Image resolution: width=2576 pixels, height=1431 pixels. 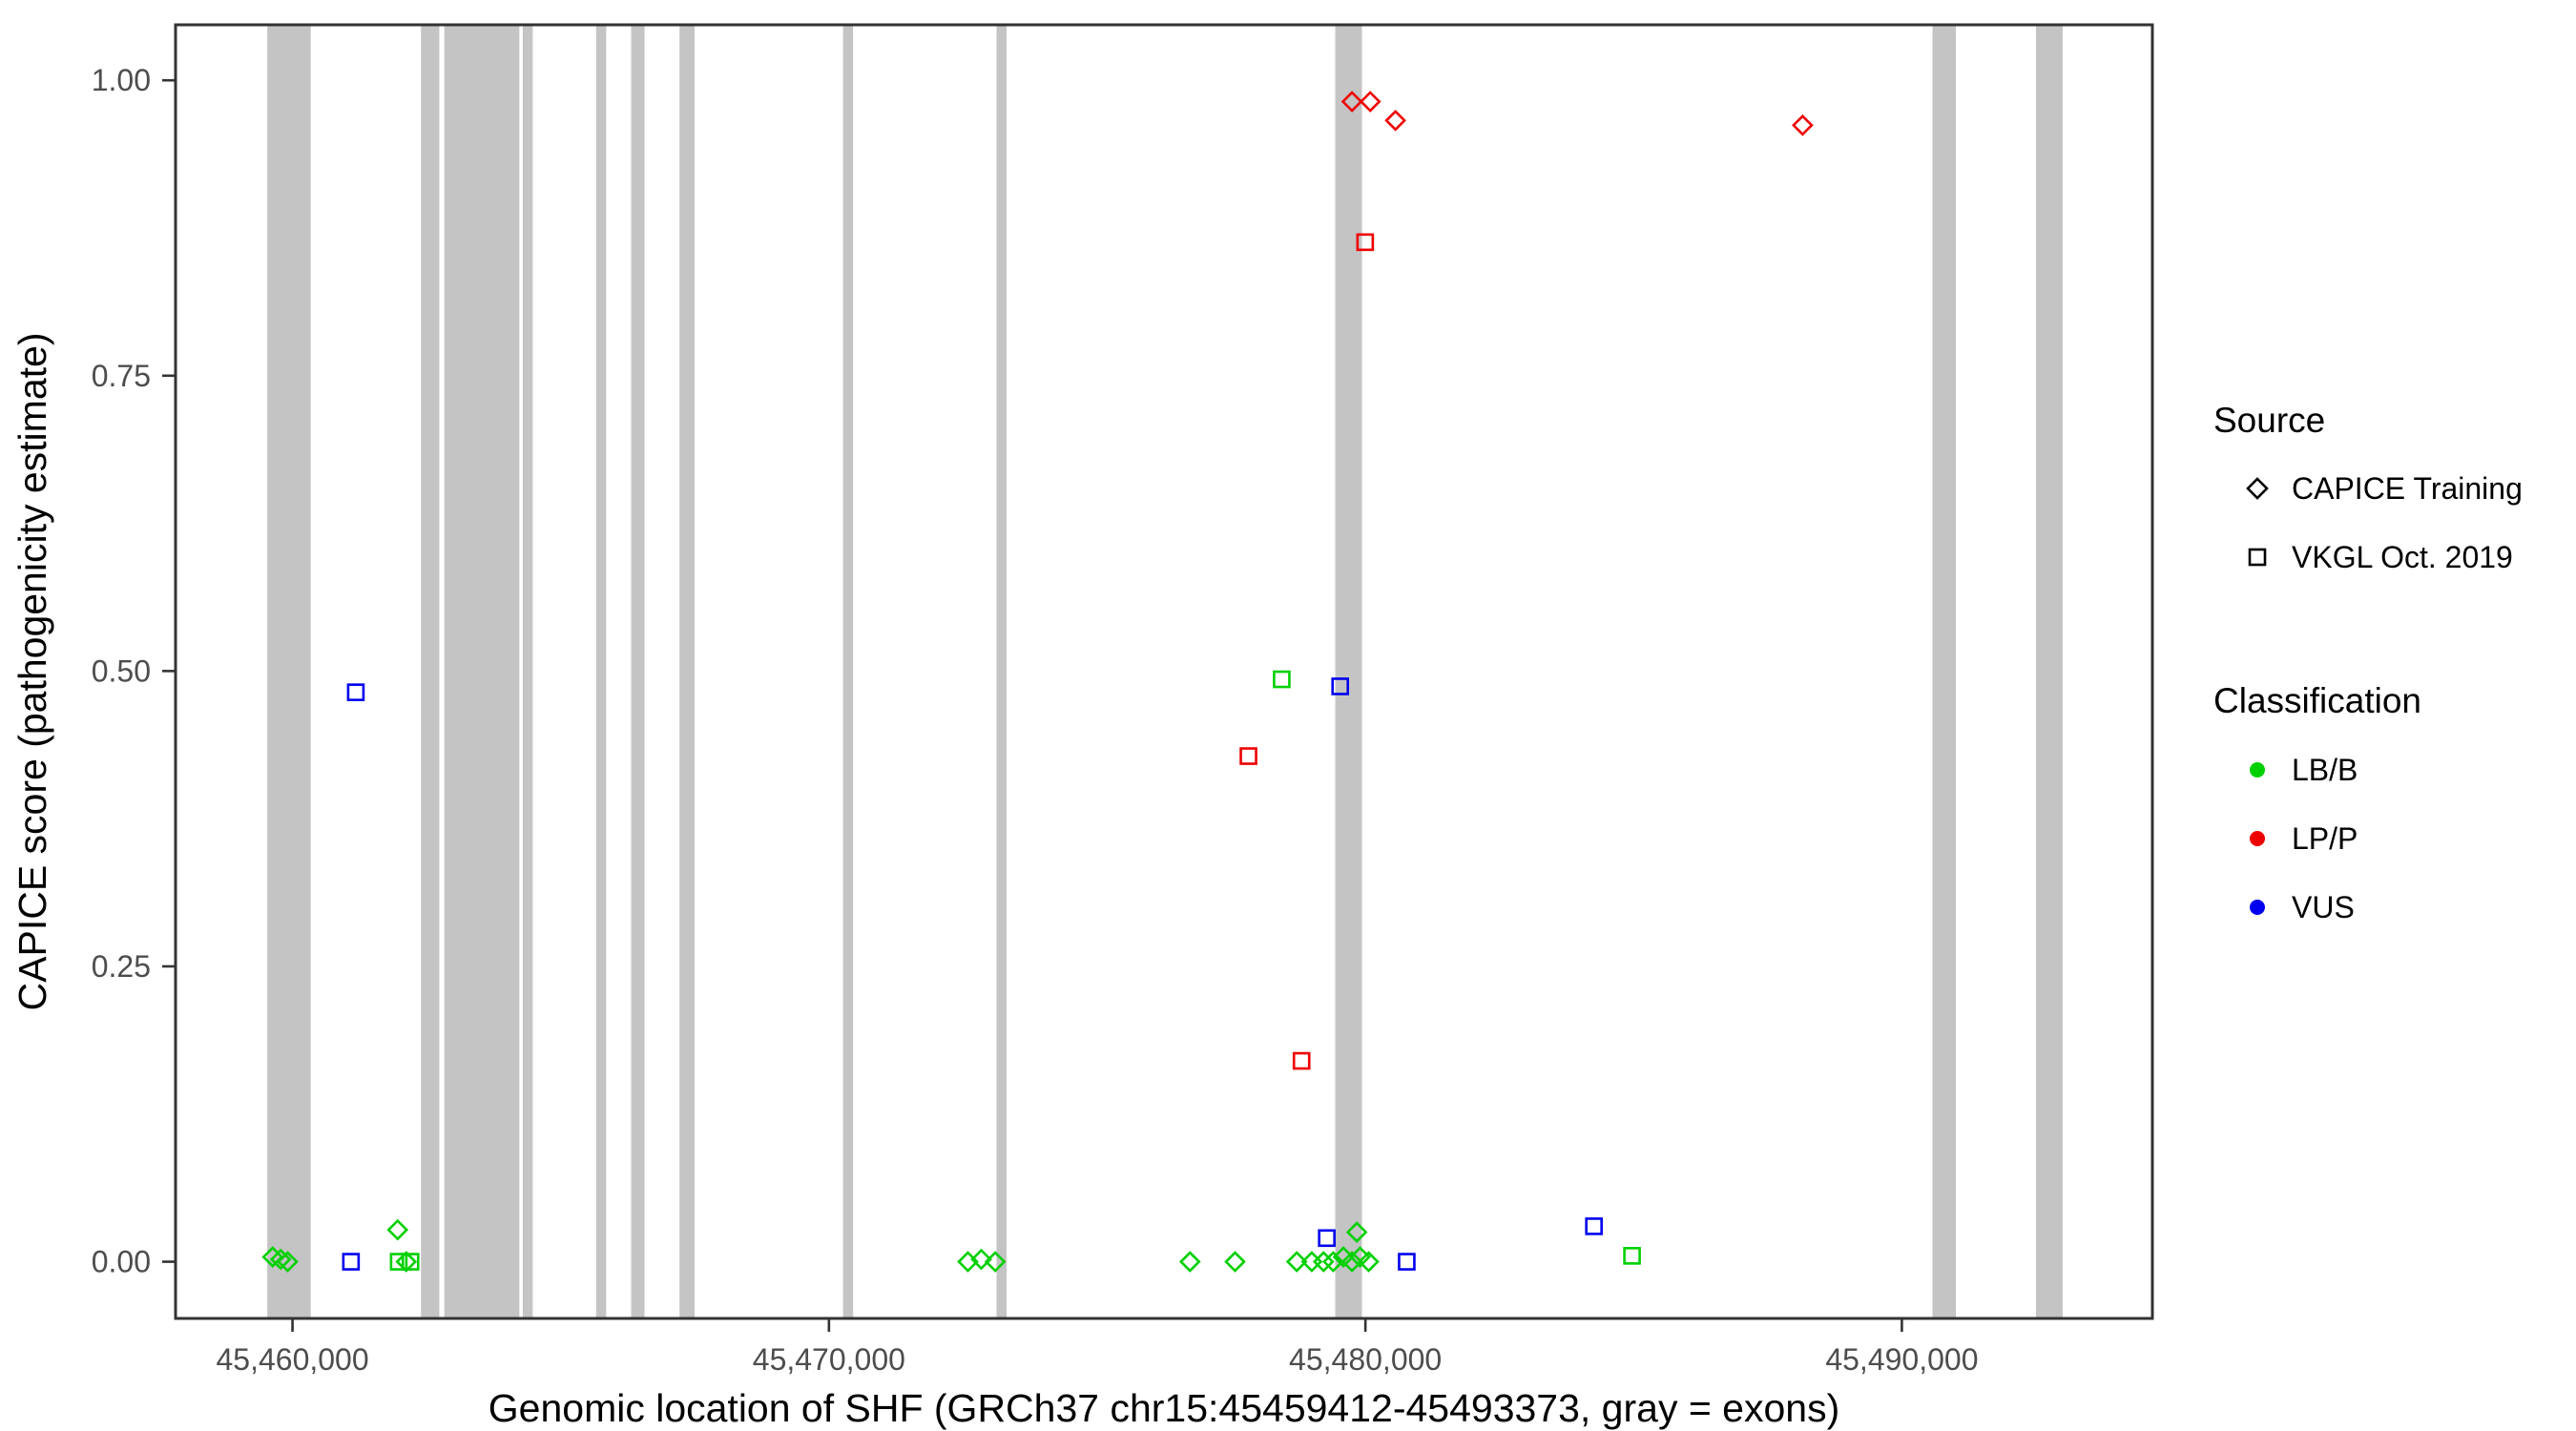 What do you see at coordinates (2325, 770) in the screenshot?
I see `legend-item-label: LB/B` at bounding box center [2325, 770].